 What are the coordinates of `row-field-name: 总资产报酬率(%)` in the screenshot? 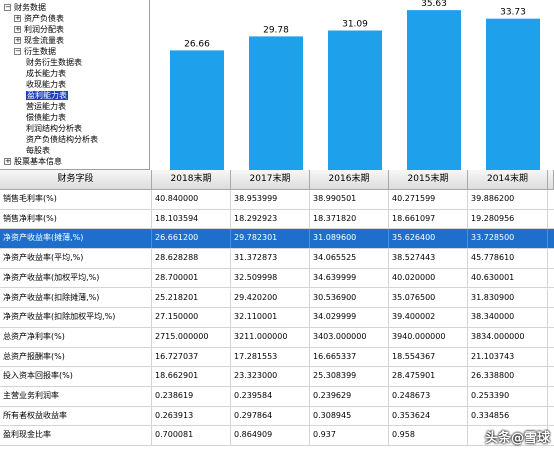 It's located at (76, 357).